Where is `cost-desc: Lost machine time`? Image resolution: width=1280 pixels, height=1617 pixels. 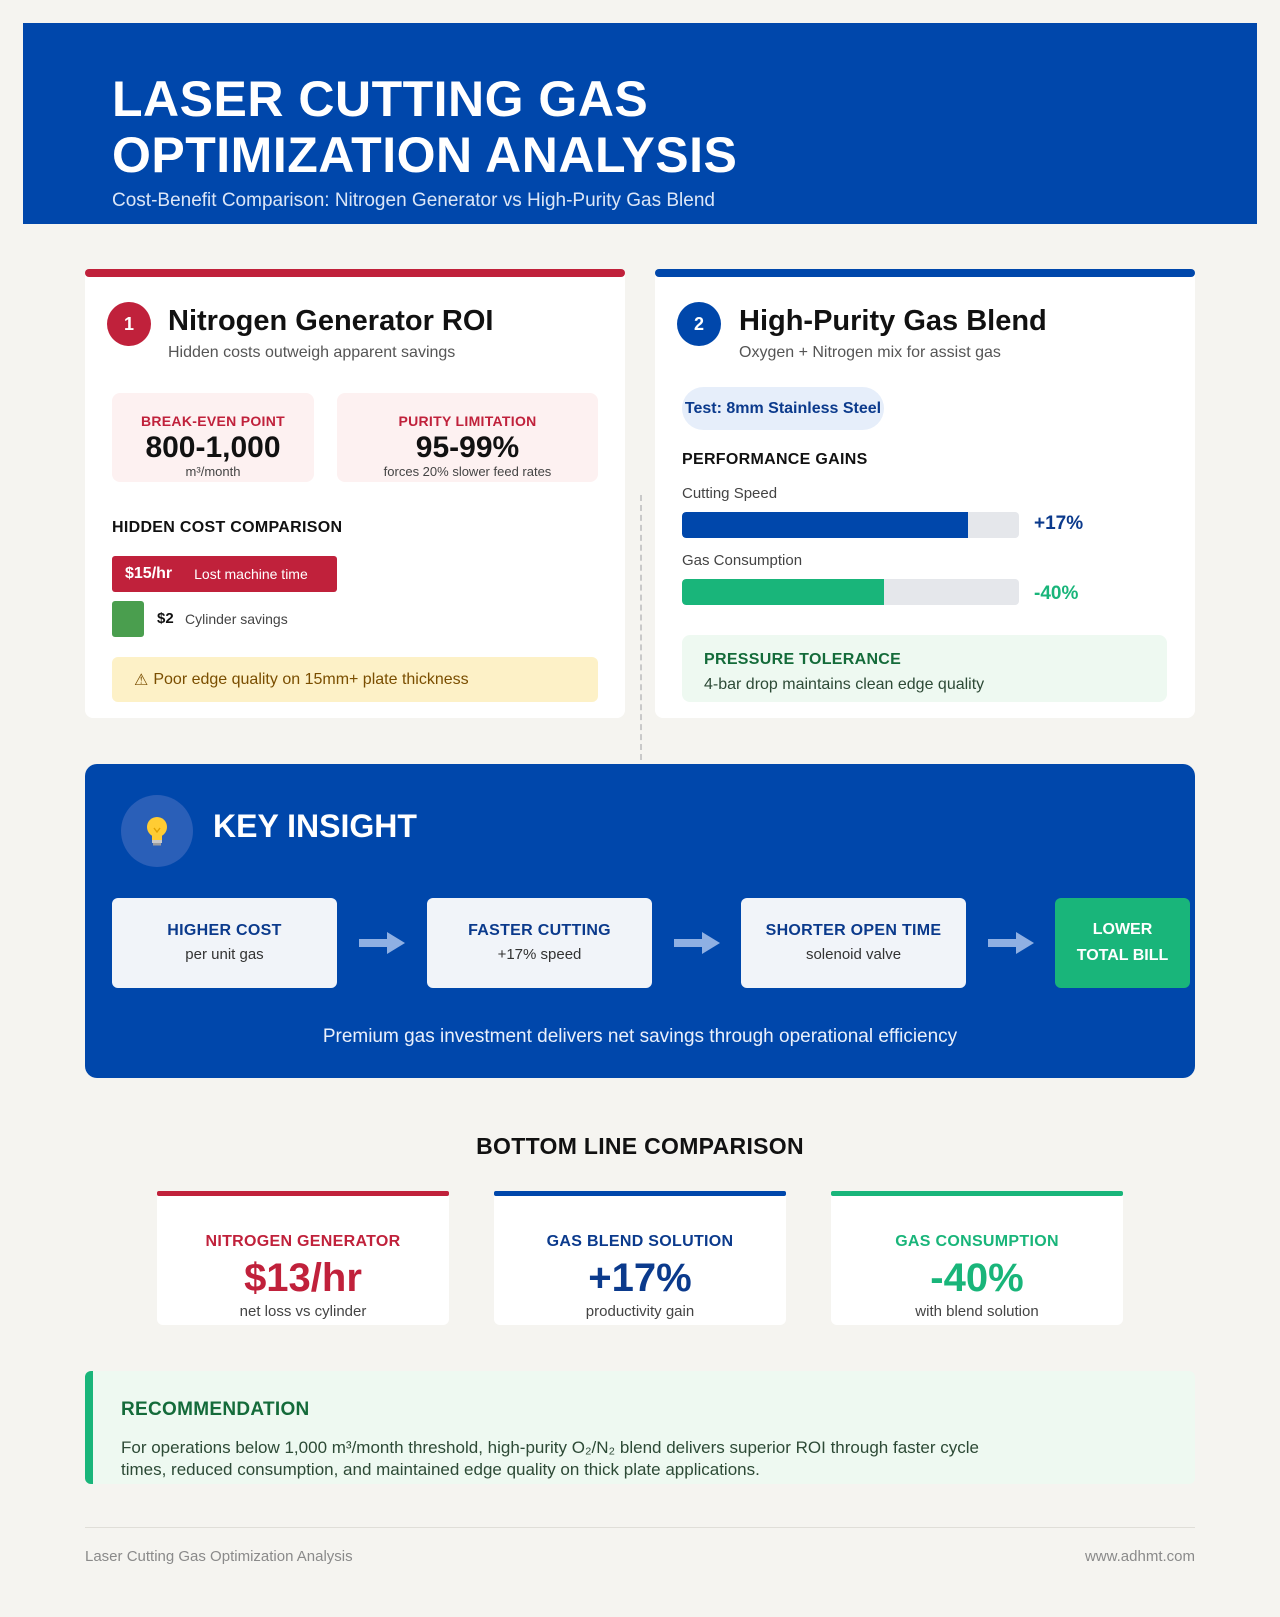 cost-desc: Lost machine time is located at coordinates (251, 574).